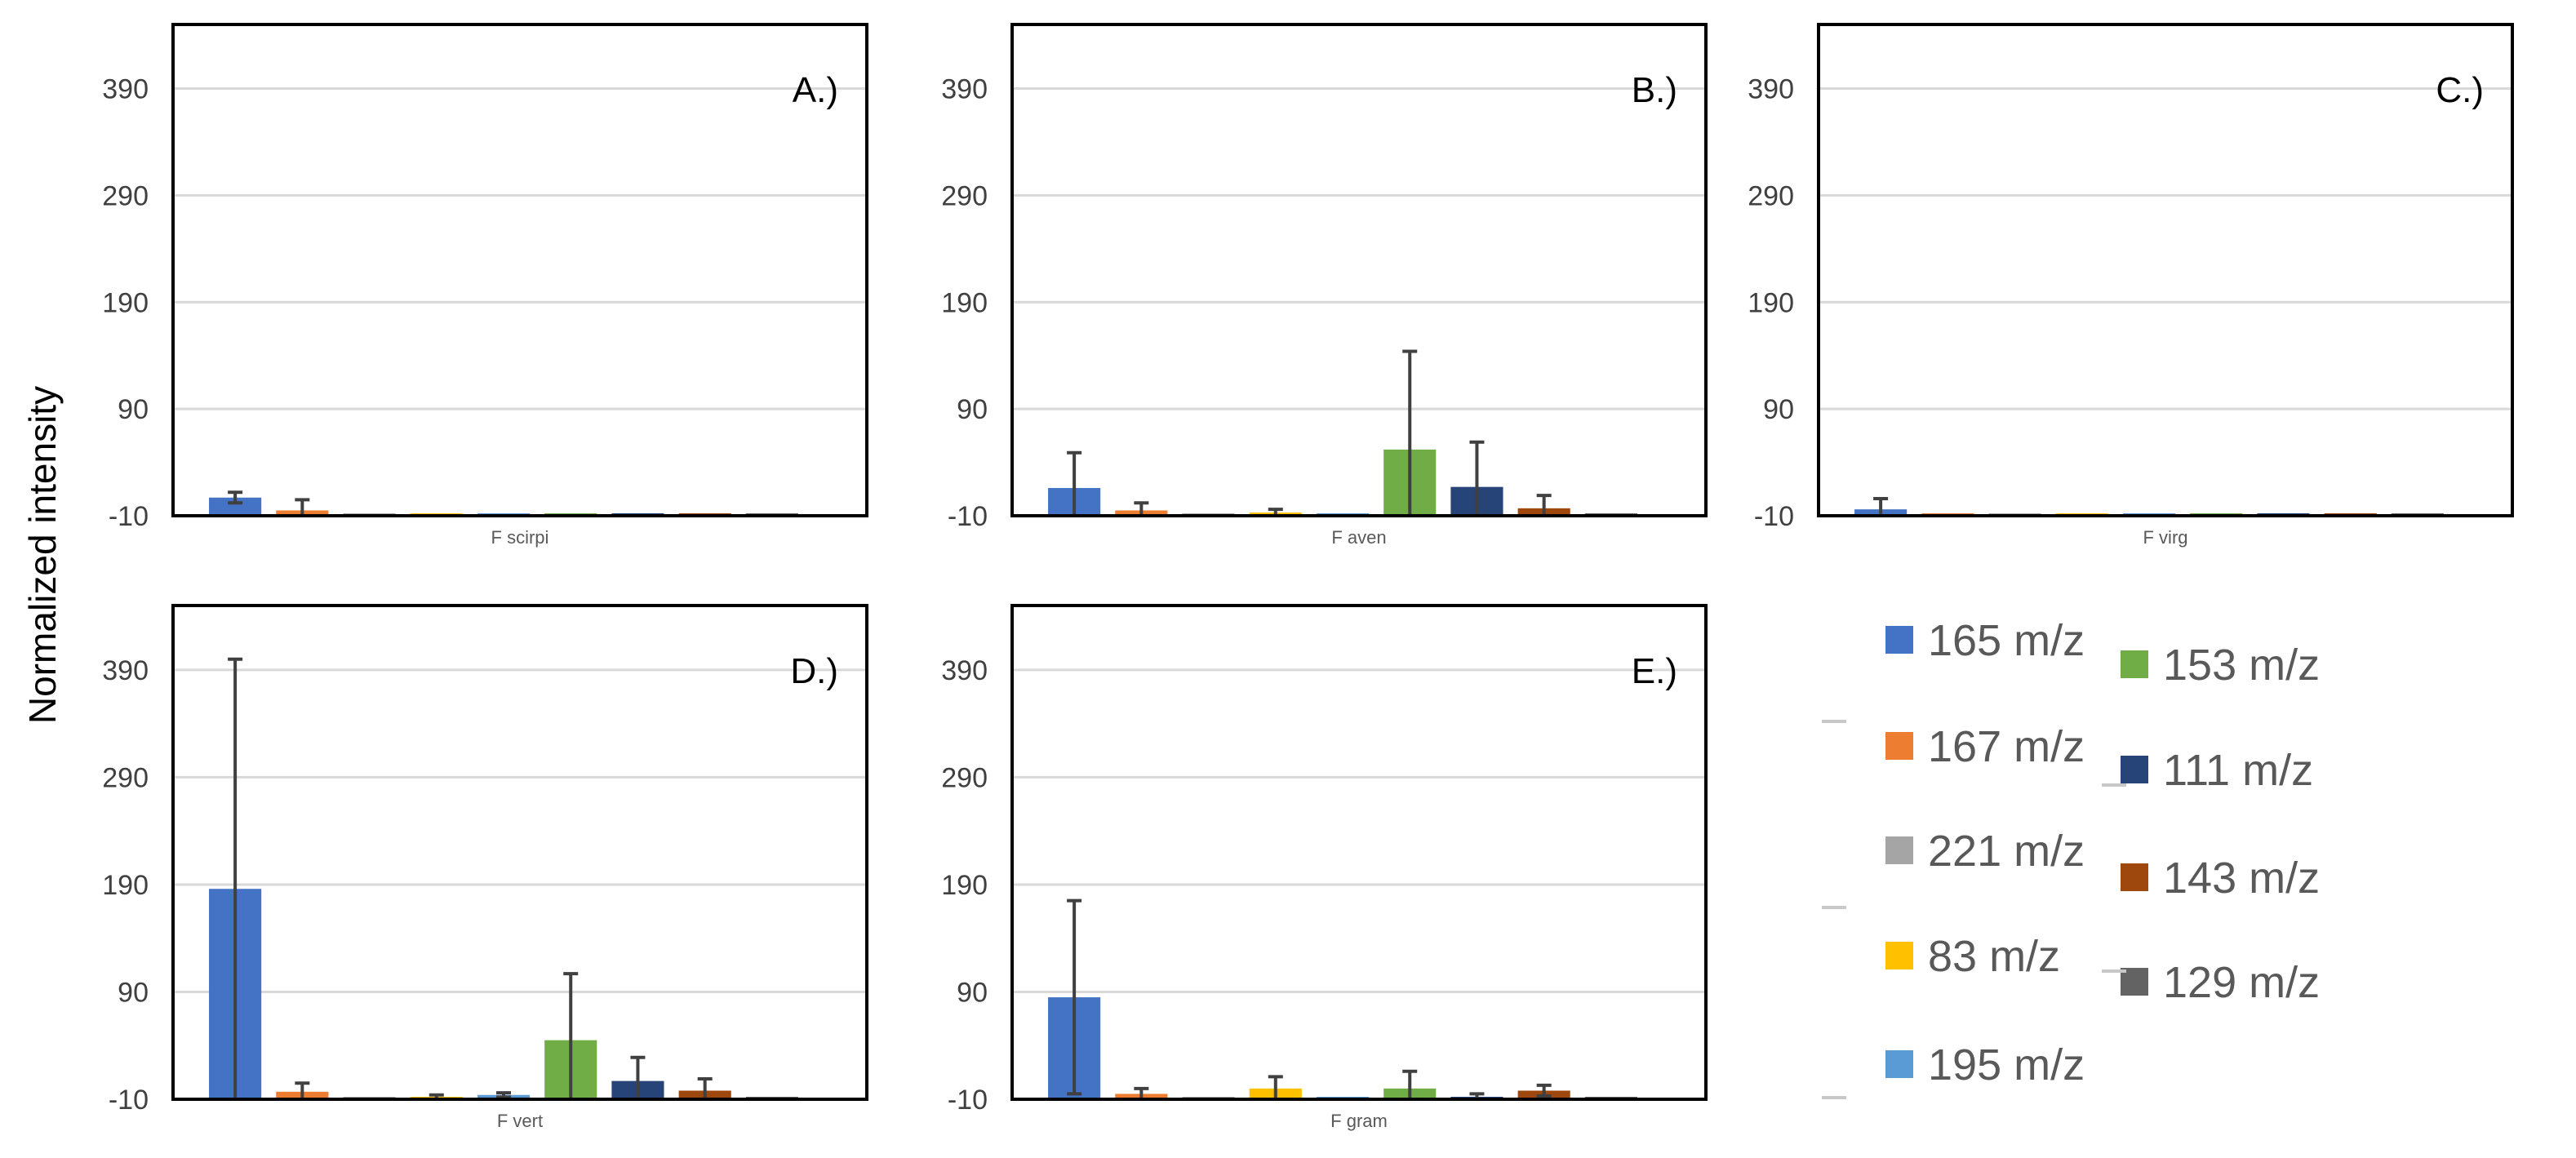 This screenshot has height=1158, width=2576. I want to click on chart-panel-3: -10 90 190 290 390 F virg C.), so click(2131, 285).